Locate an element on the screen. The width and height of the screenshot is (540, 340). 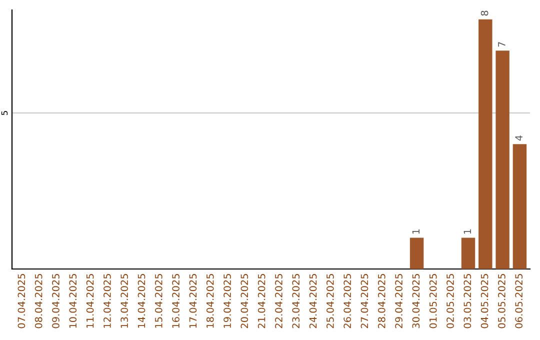
x-tick-label: 27.04.2025 is located at coordinates (364, 301).